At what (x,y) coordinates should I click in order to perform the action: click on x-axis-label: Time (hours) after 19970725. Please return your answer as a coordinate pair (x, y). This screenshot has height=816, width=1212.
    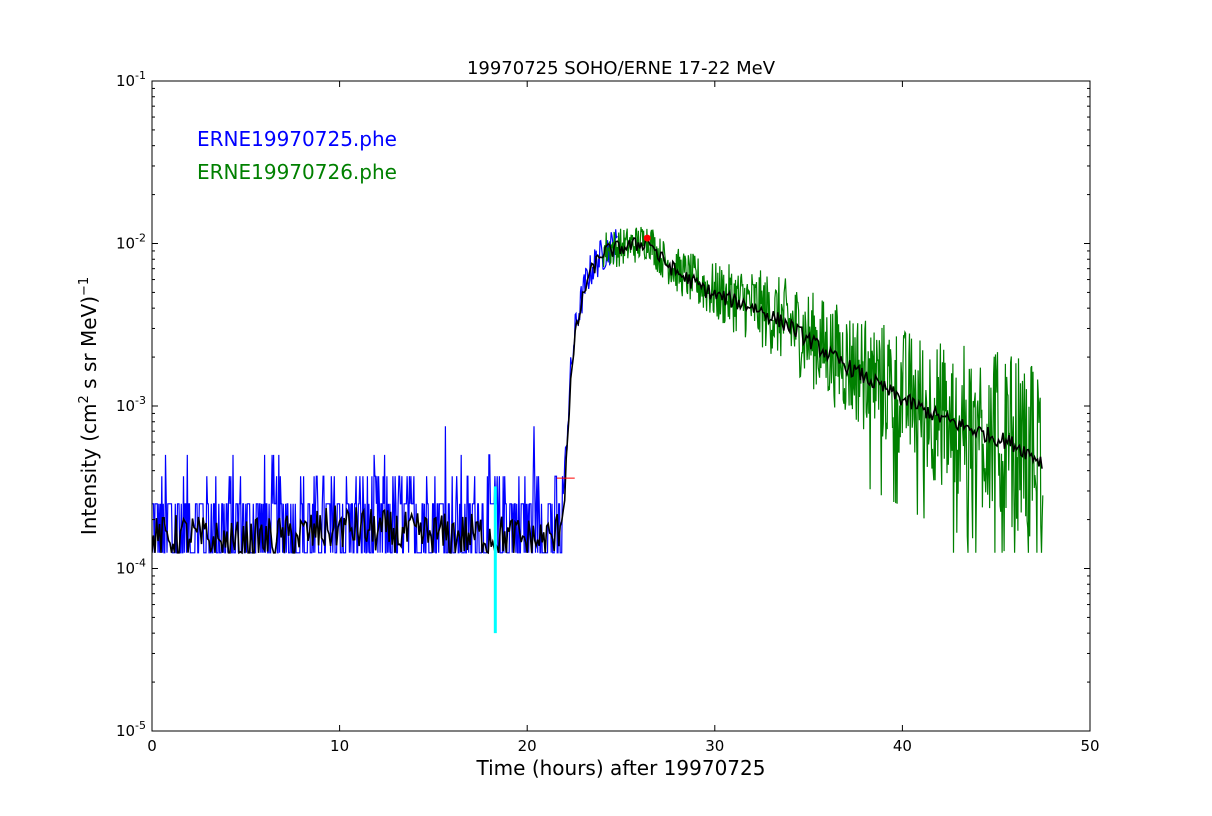
    Looking at the image, I should click on (621, 768).